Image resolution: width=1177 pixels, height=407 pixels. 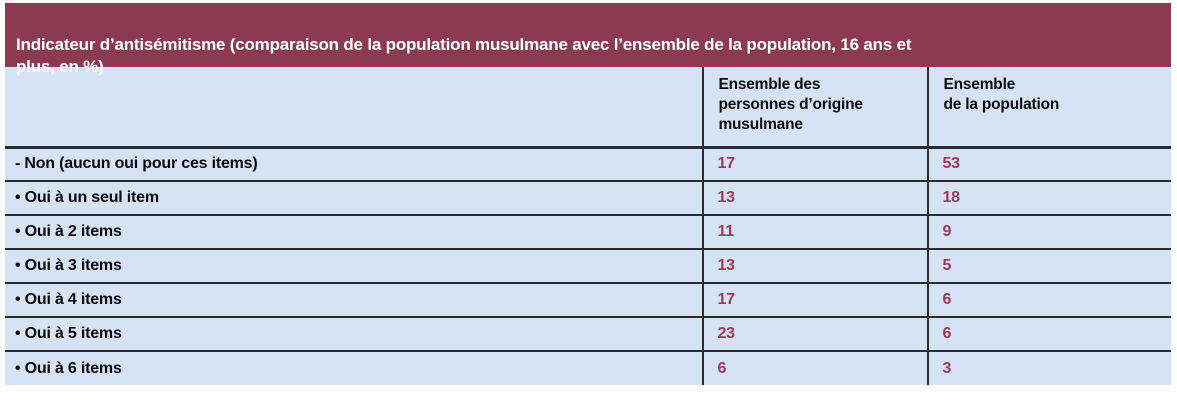 I want to click on column-header-population: Ensemble de la population, so click(x=1049, y=107).